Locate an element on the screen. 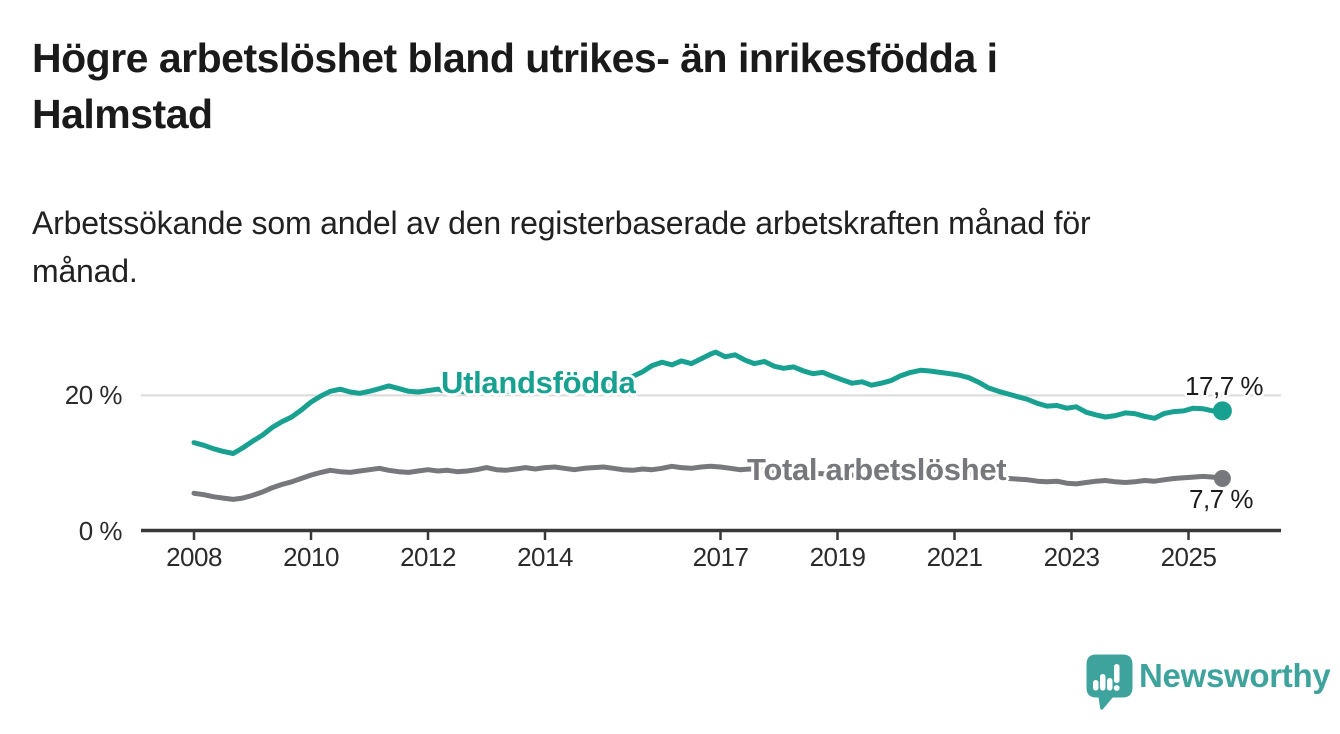 The height and width of the screenshot is (734, 1340). page-title-line2: Halmstad is located at coordinates (122, 114).